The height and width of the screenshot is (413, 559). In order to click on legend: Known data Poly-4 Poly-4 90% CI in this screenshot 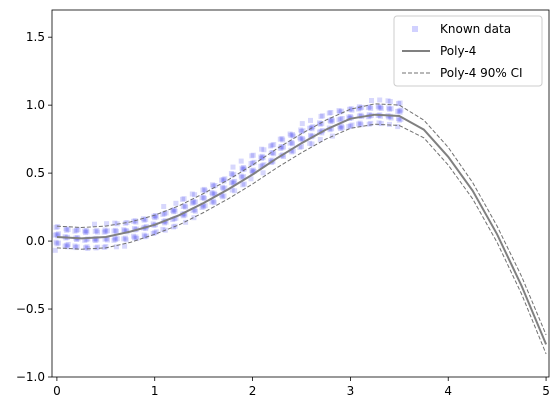, I will do `click(468, 51)`.